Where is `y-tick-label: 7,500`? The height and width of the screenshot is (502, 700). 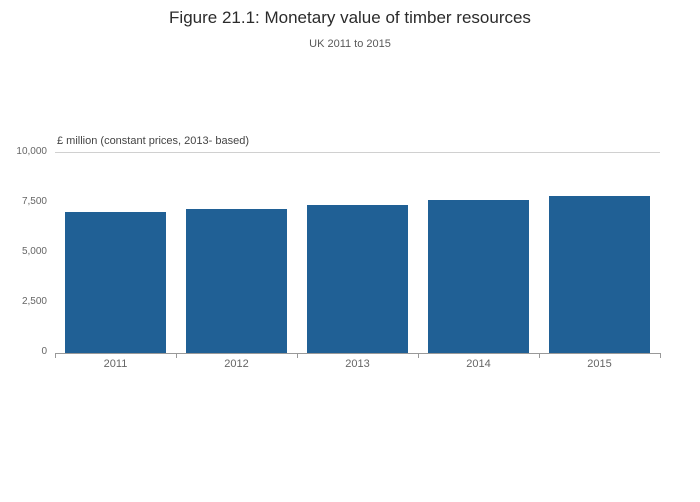
y-tick-label: 7,500 is located at coordinates (34, 201).